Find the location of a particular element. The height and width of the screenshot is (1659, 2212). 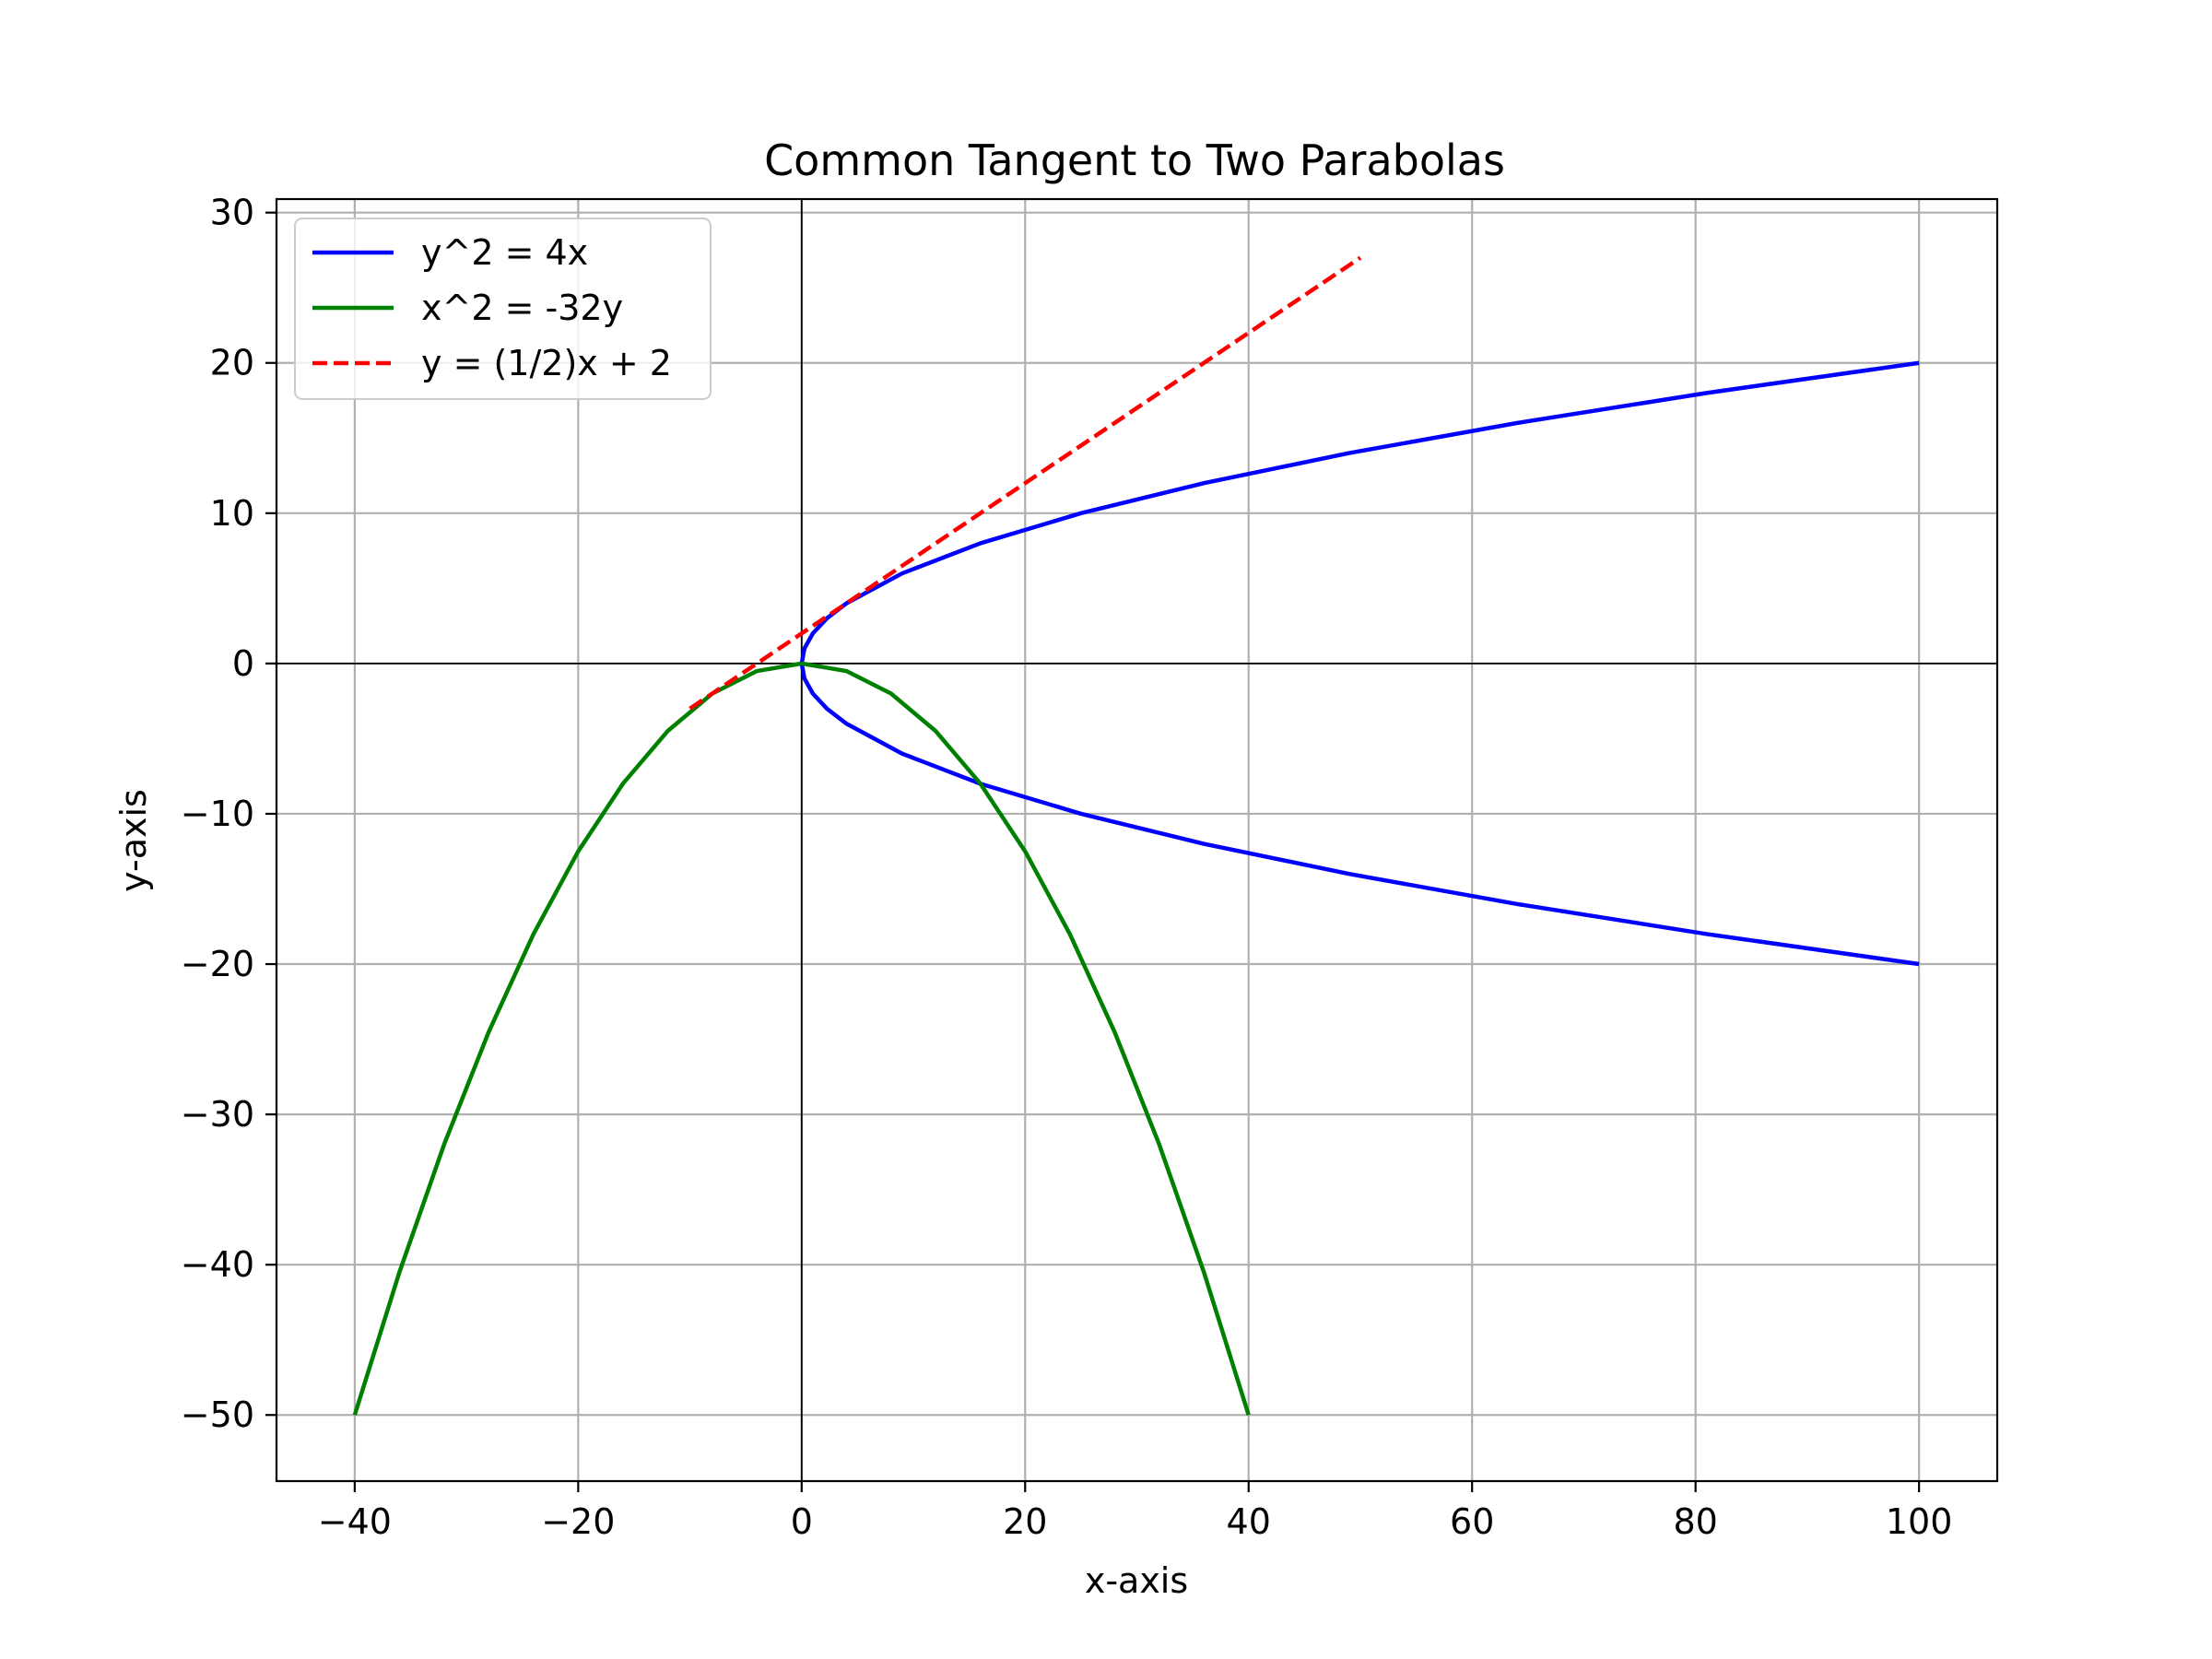

y-ticks: −50 −40 −30 −20 −10 0 10 20 30 is located at coordinates (228, 814).